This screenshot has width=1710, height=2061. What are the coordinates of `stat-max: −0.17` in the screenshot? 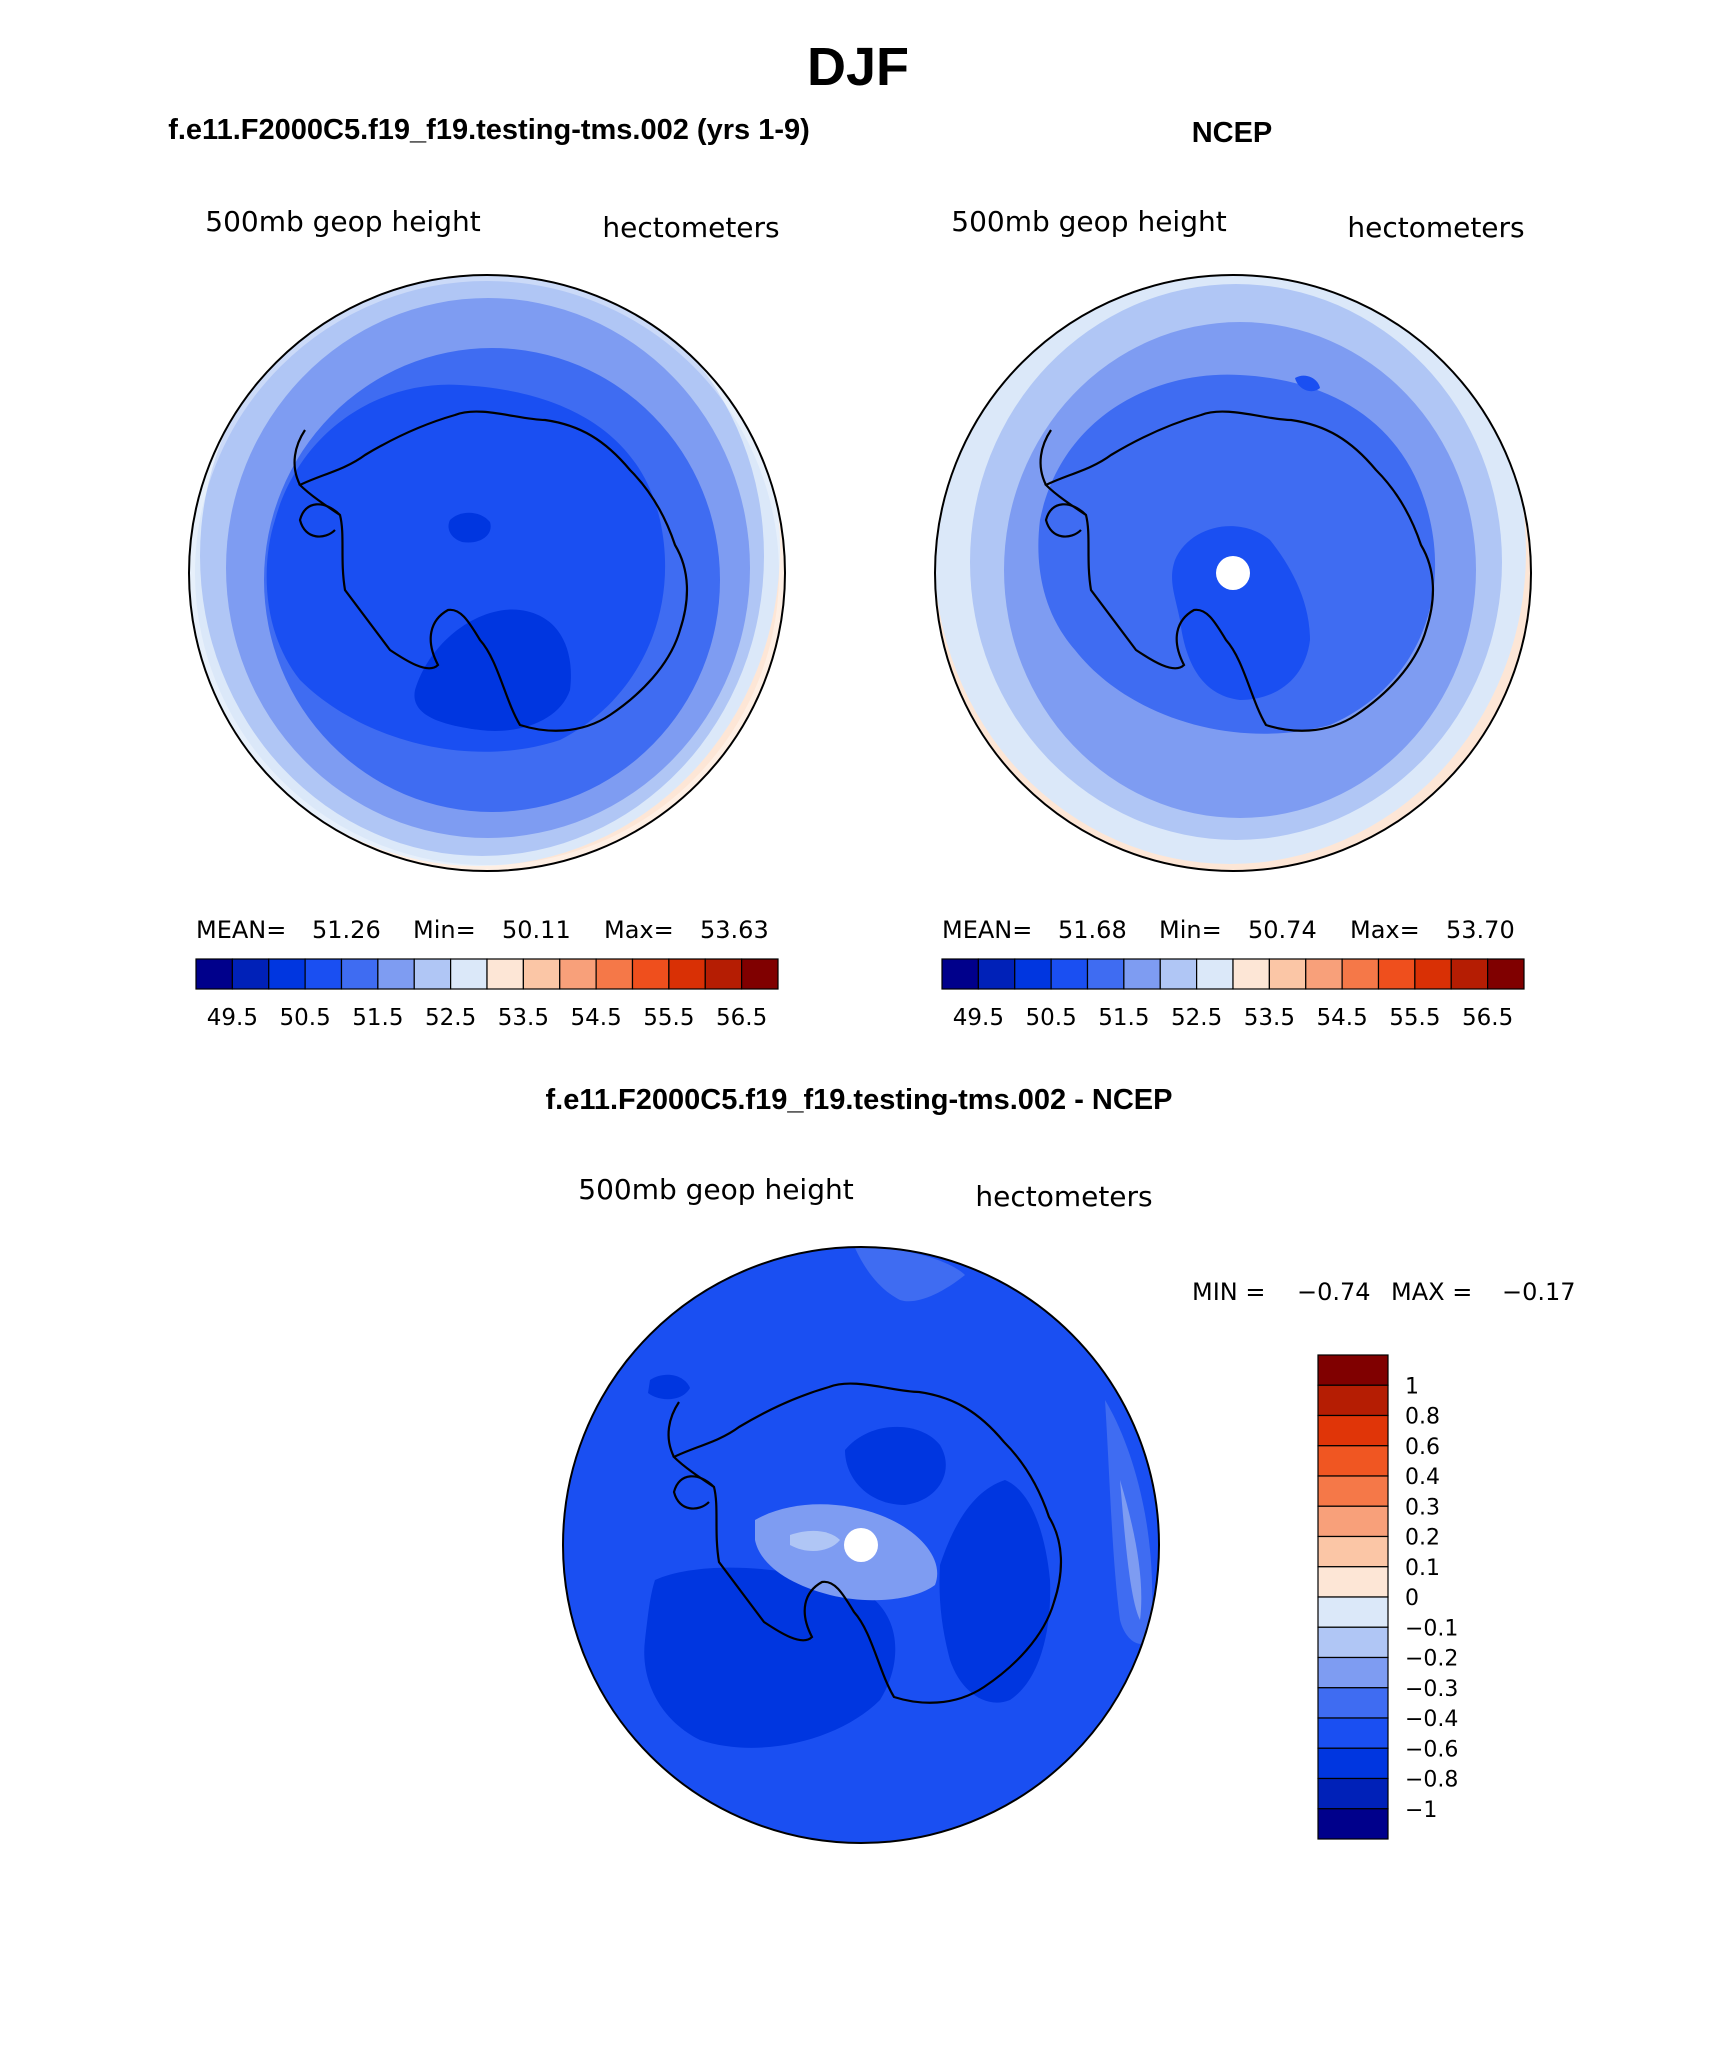 It's located at (1539, 1292).